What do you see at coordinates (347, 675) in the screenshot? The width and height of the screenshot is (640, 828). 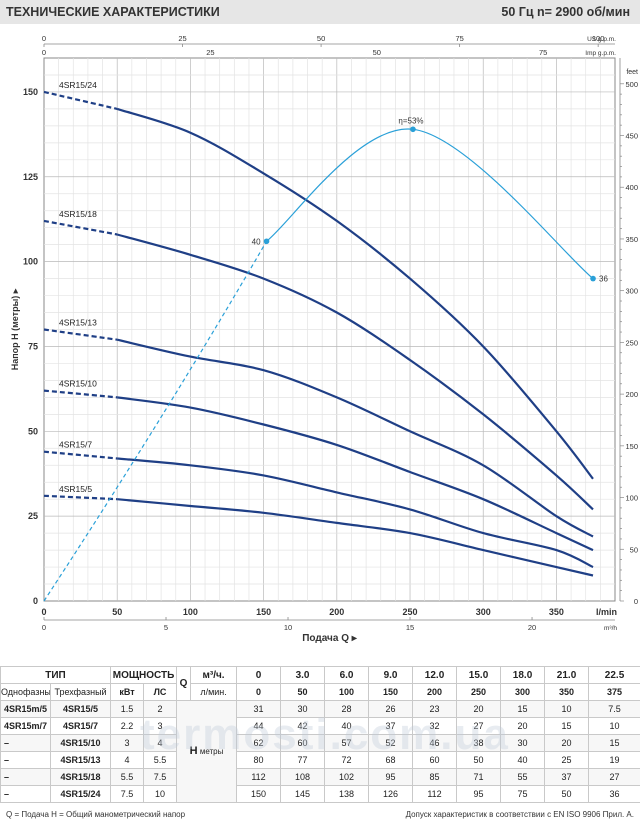 I see `q-m3h-value: 6.0` at bounding box center [347, 675].